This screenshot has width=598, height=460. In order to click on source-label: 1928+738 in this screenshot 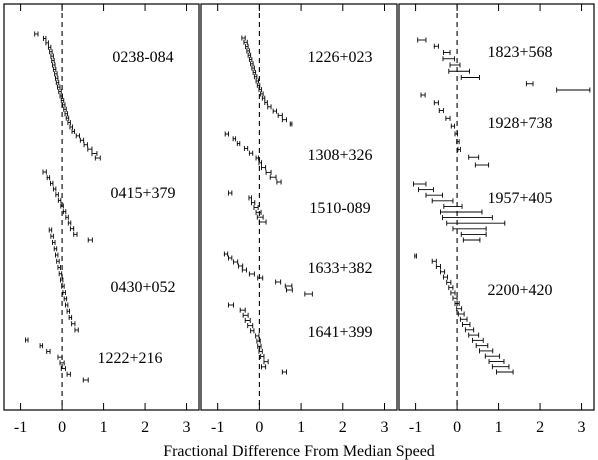, I will do `click(519, 123)`.